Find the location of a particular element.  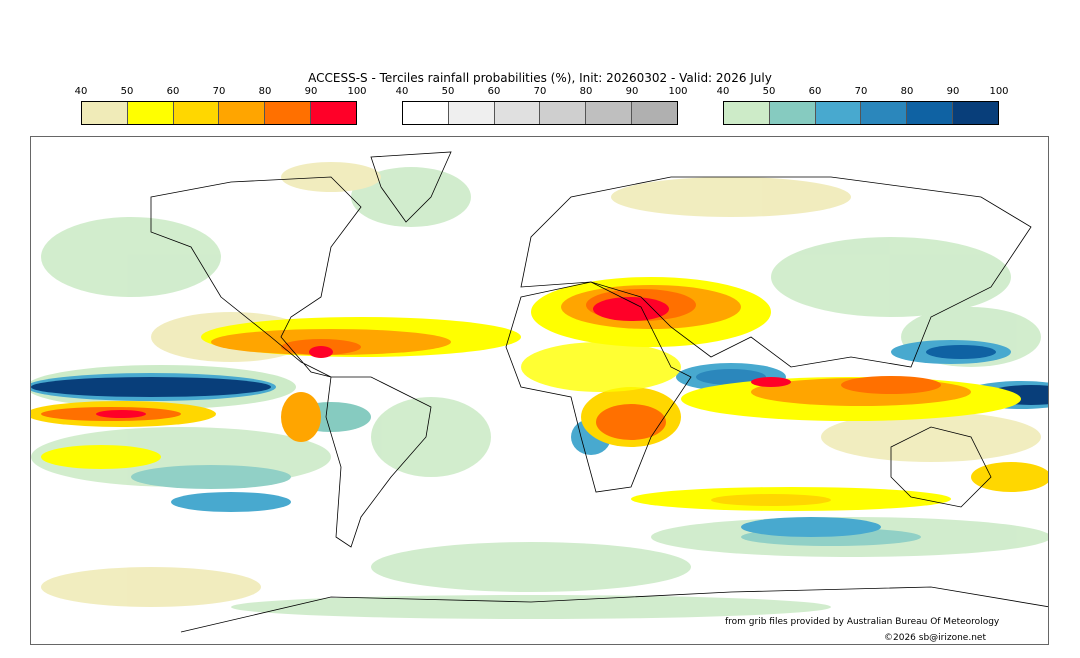

colorbar-ticks-near-normal: 40 50 60 70 80 90 100 is located at coordinates (549, 92).